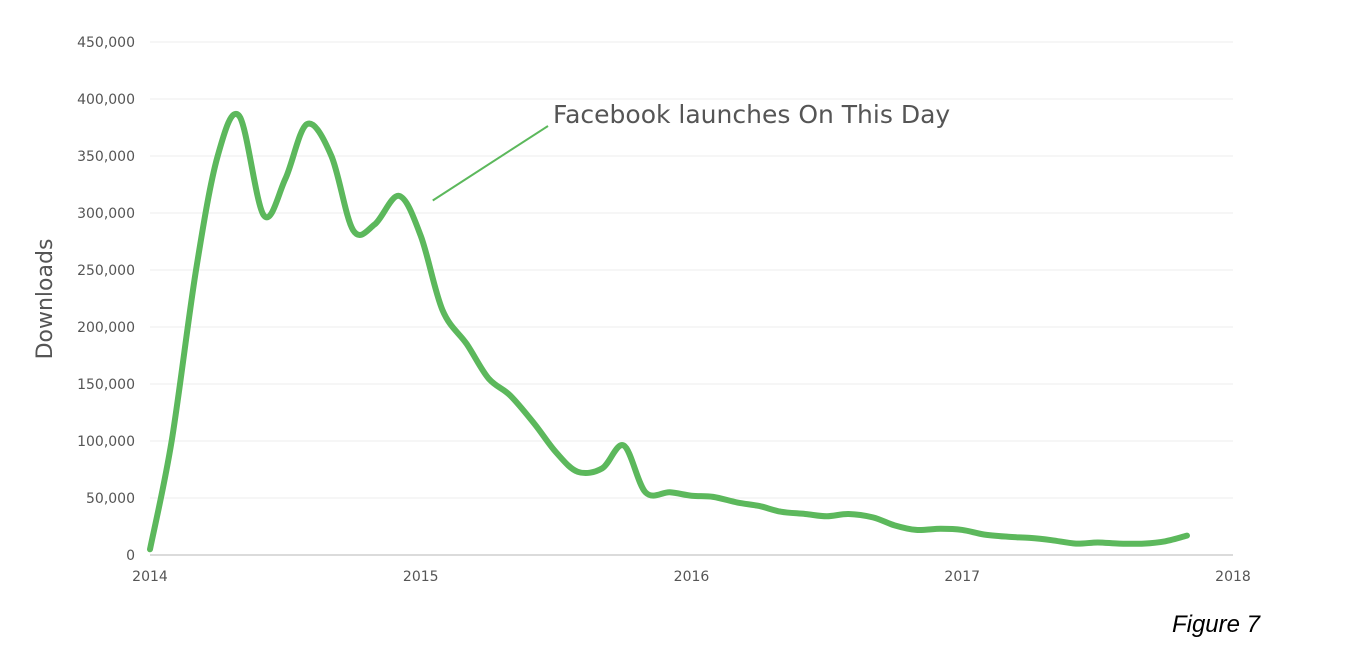 The image size is (1352, 668). I want to click on x-tick-label: 2015, so click(421, 577).